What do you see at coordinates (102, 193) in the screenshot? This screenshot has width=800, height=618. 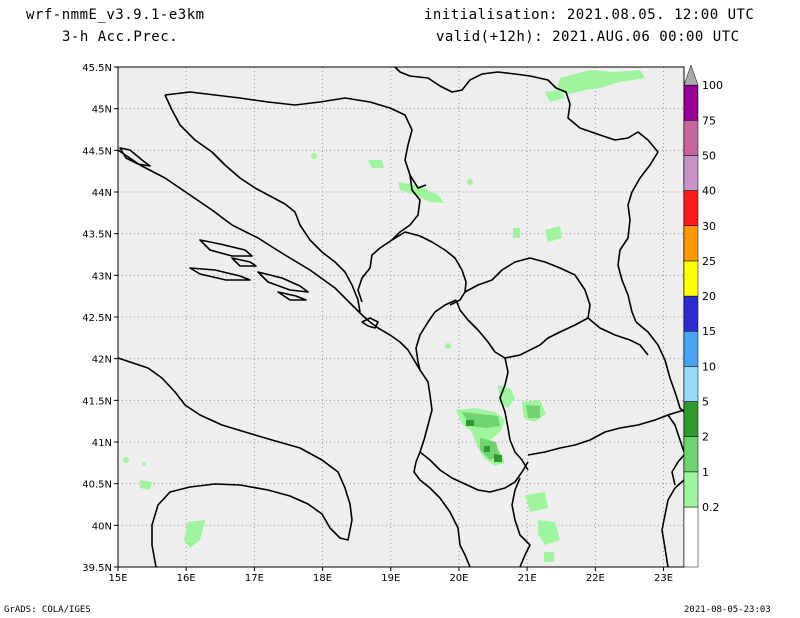 I see `lat-tick-label: 44N` at bounding box center [102, 193].